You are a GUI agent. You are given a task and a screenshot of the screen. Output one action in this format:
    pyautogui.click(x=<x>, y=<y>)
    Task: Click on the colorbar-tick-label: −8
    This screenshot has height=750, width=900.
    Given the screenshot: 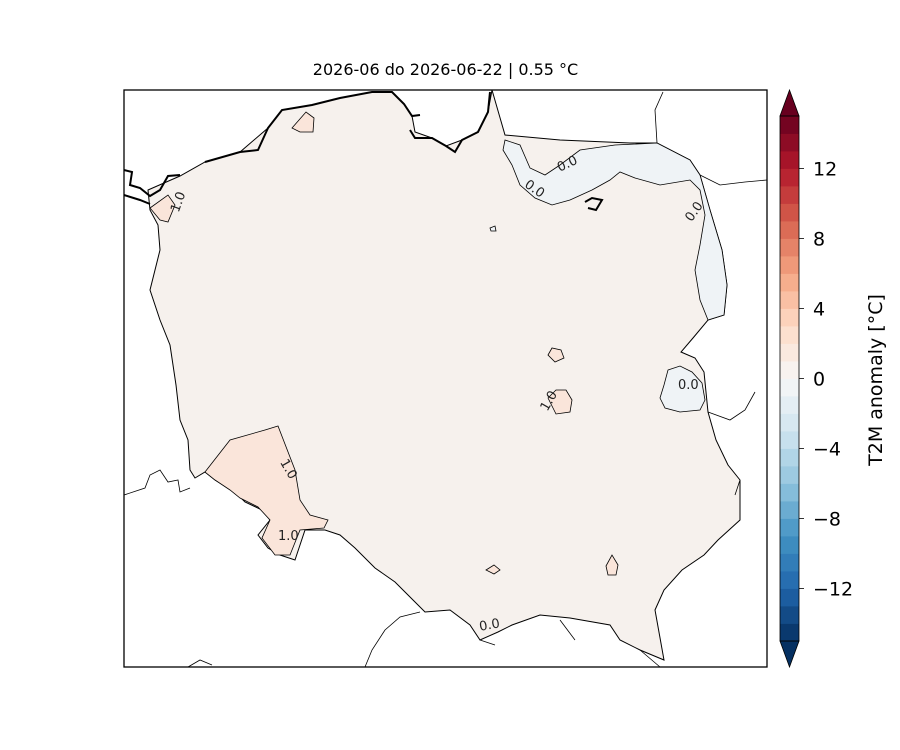 What is the action you would take?
    pyautogui.click(x=827, y=520)
    